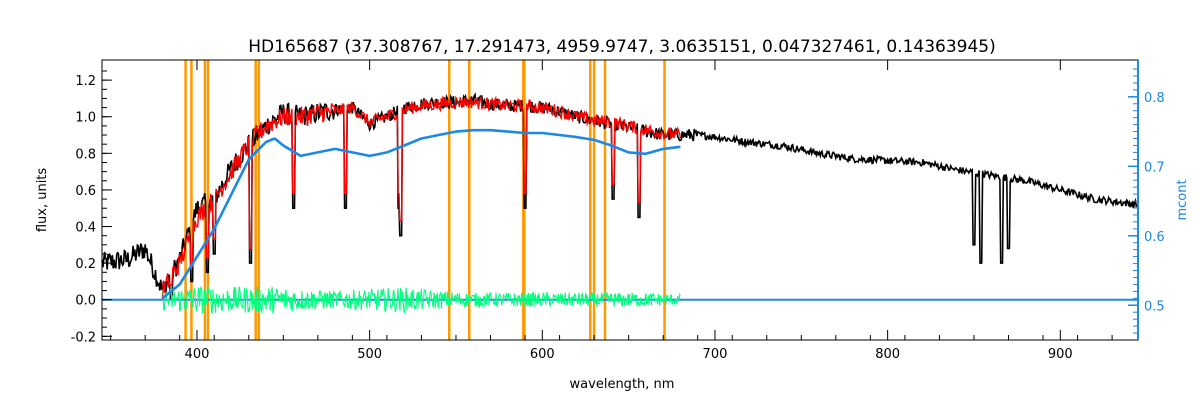 The height and width of the screenshot is (404, 1200). Describe the element at coordinates (1154, 98) in the screenshot. I see `y2-tick-label: 0.8` at that location.